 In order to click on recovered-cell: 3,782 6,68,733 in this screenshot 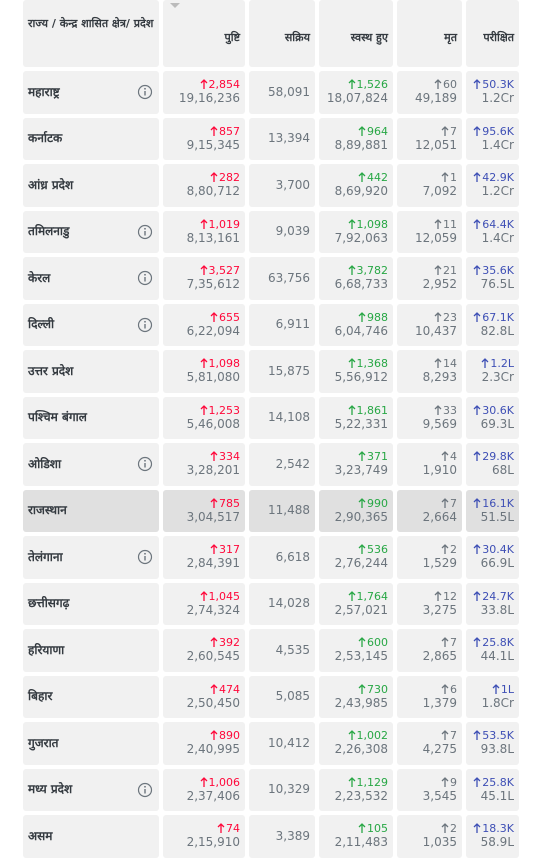, I will do `click(356, 278)`.